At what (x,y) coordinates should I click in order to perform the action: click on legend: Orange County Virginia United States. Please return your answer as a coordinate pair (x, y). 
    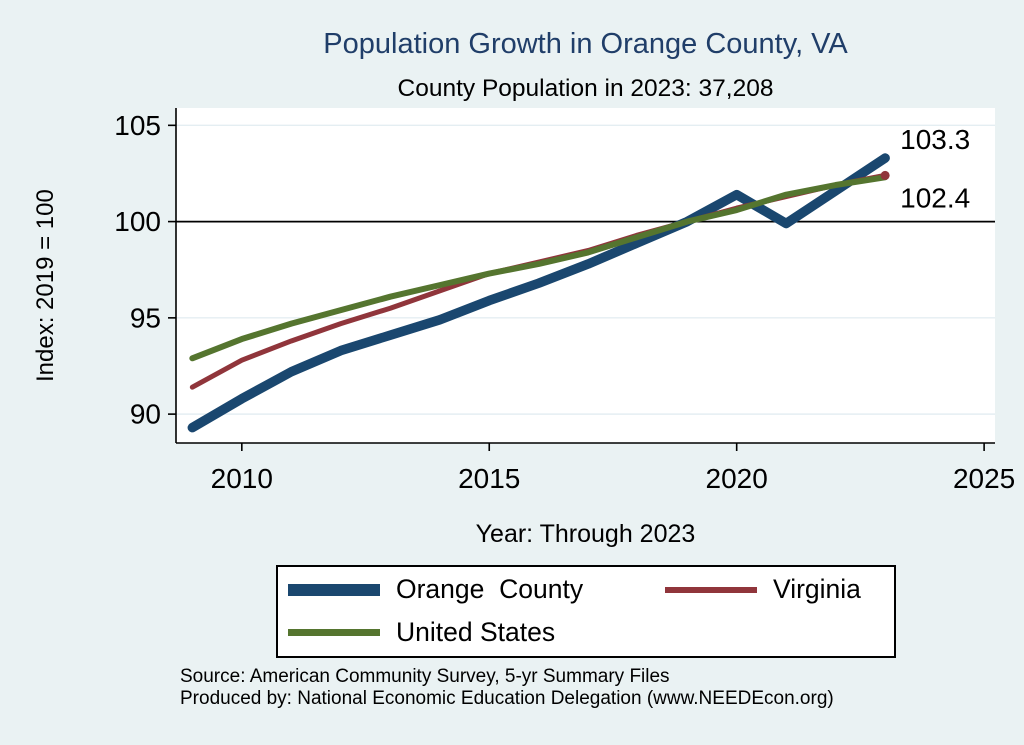
    Looking at the image, I should click on (586, 611).